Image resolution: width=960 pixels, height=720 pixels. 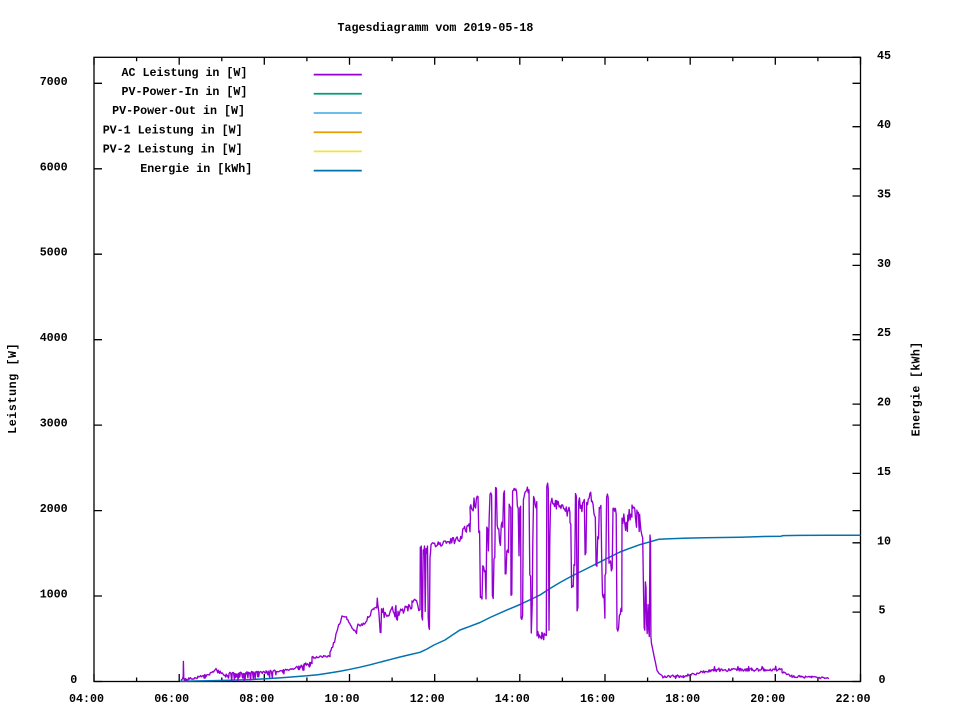 What do you see at coordinates (196, 169) in the screenshot?
I see `svg-text: Energie in [kWh]` at bounding box center [196, 169].